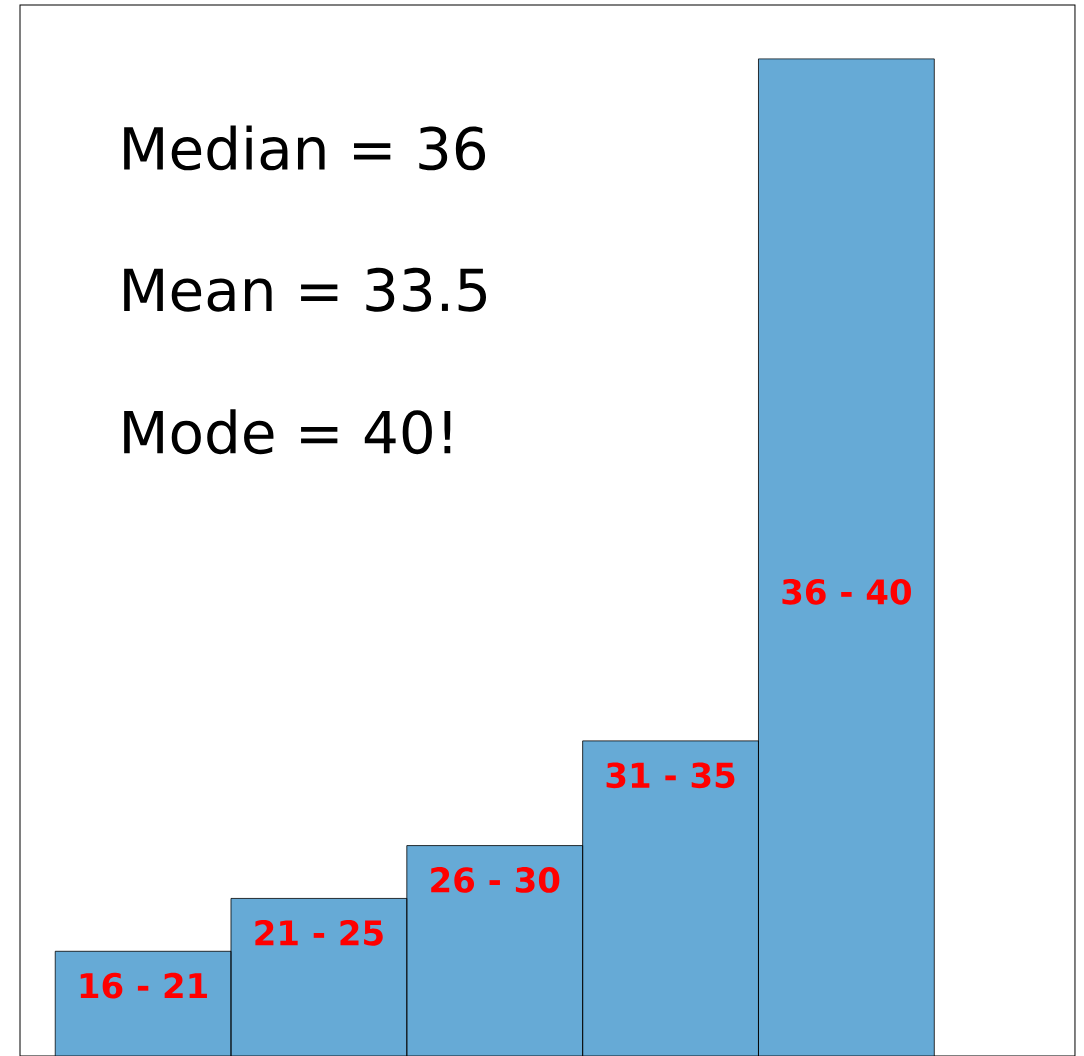 The width and height of the screenshot is (1084, 1056). Describe the element at coordinates (846, 591) in the screenshot. I see `x-tick-label: 36 - 40` at that location.